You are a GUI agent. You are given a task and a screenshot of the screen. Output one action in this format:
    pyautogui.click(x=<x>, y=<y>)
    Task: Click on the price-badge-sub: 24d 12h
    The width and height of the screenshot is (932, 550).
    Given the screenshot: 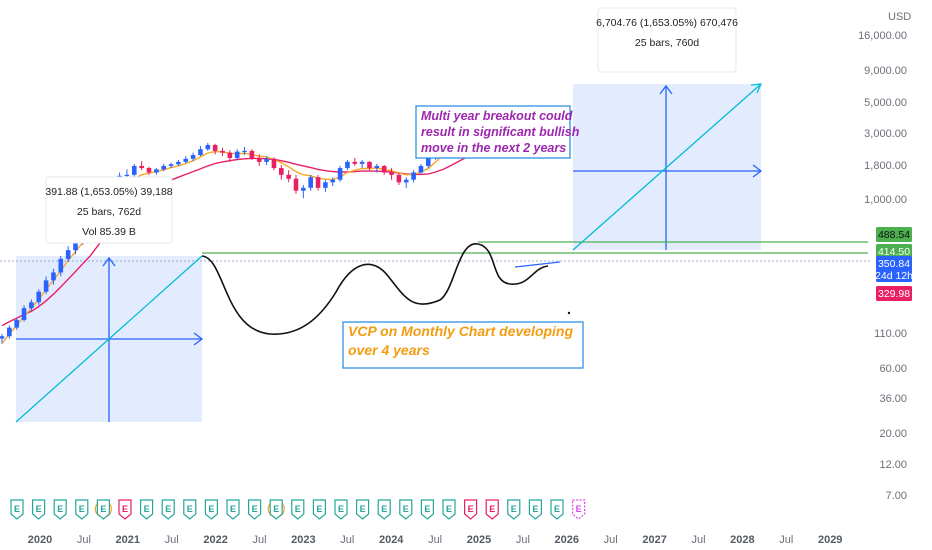 What is the action you would take?
    pyautogui.click(x=894, y=276)
    